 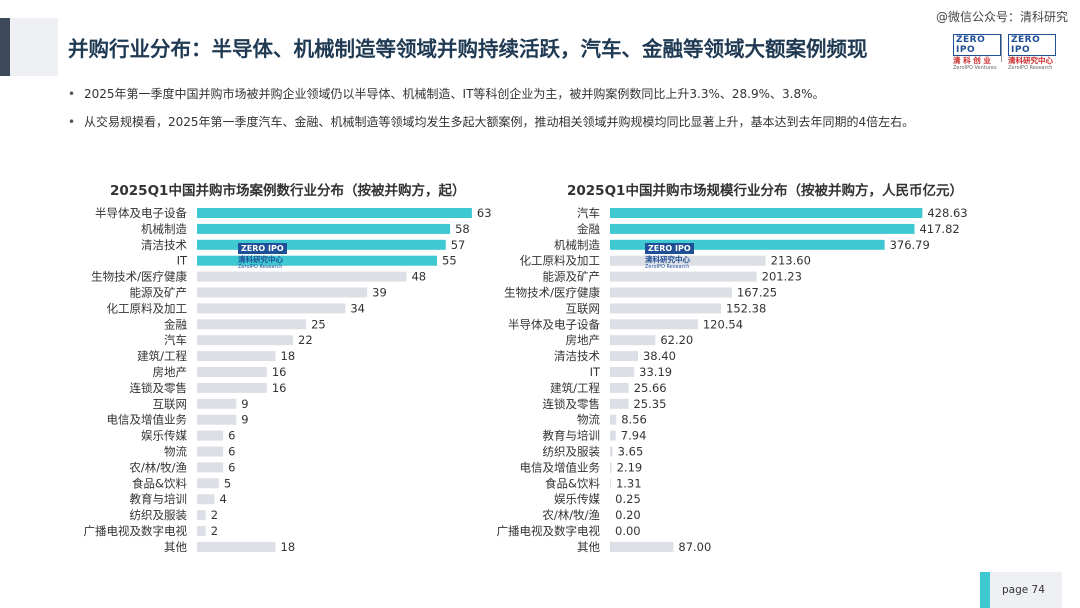 What do you see at coordinates (577, 245) in the screenshot?
I see `right-category-label-2: 机械制造` at bounding box center [577, 245].